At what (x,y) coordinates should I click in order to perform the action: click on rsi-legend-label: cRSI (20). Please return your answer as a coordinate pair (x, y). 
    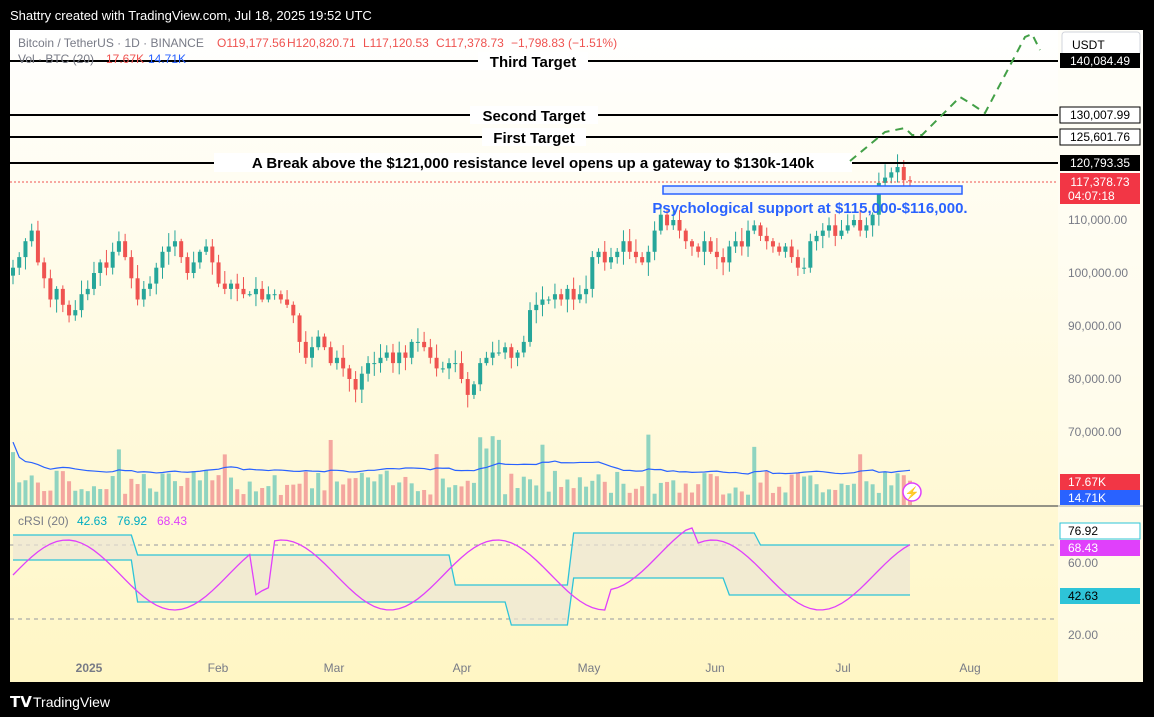
    Looking at the image, I should click on (43, 521).